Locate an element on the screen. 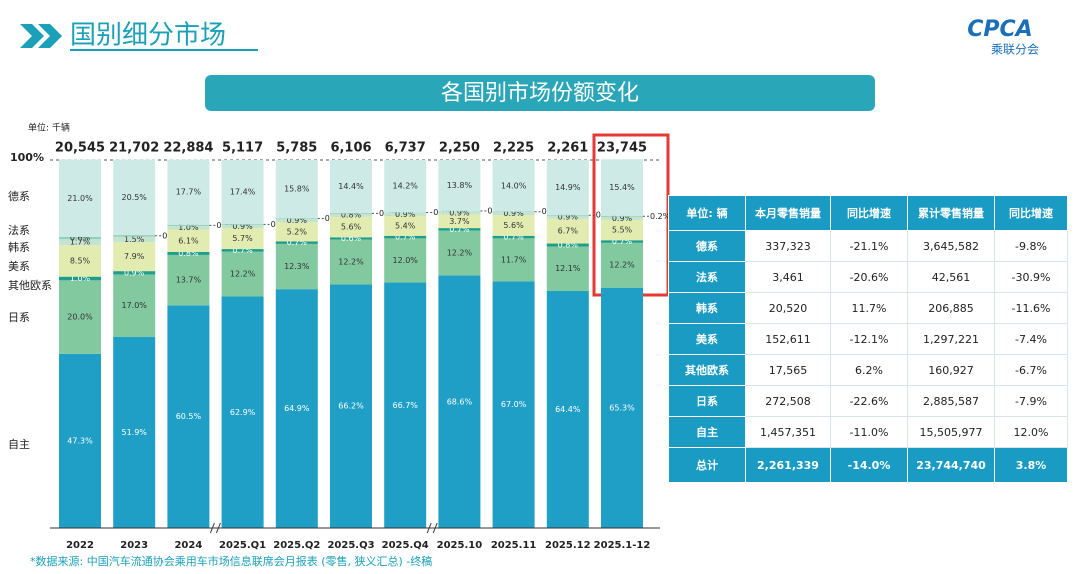 The height and width of the screenshot is (574, 1080). value-label: 1.5% is located at coordinates (134, 239).